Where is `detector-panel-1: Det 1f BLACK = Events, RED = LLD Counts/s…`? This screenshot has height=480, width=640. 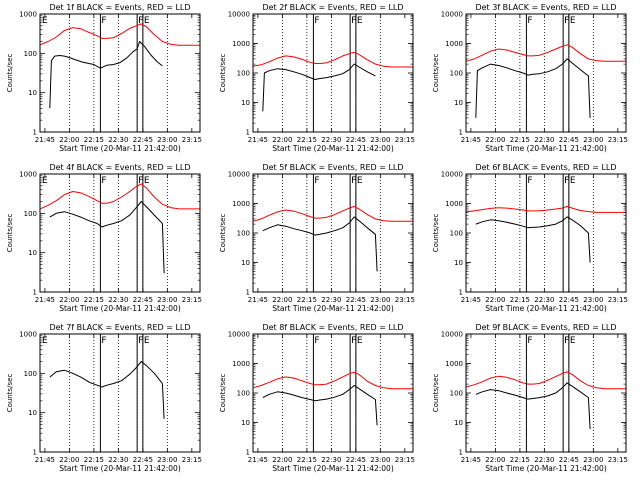 detector-panel-1: Det 1f BLACK = Events, RED = LLD Counts/s… is located at coordinates (104, 78).